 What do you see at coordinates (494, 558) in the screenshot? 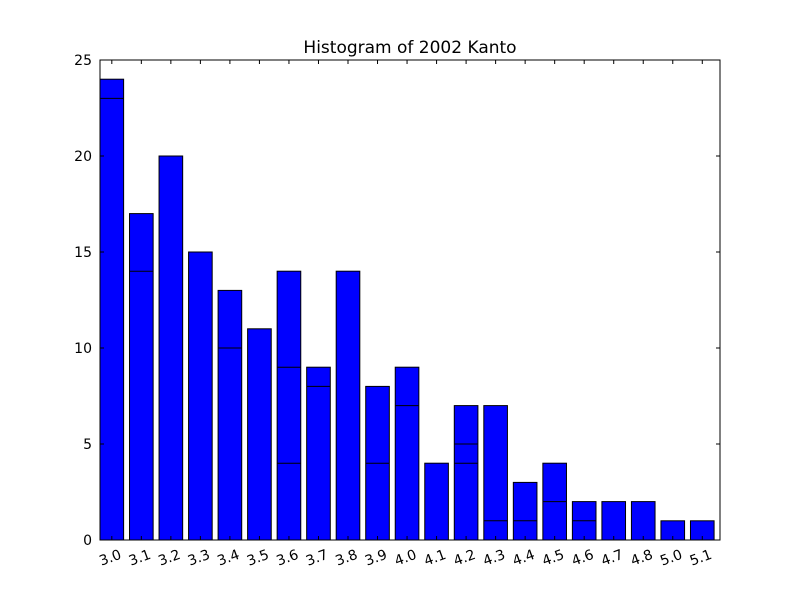
I see `x-tick-label: 4.3` at bounding box center [494, 558].